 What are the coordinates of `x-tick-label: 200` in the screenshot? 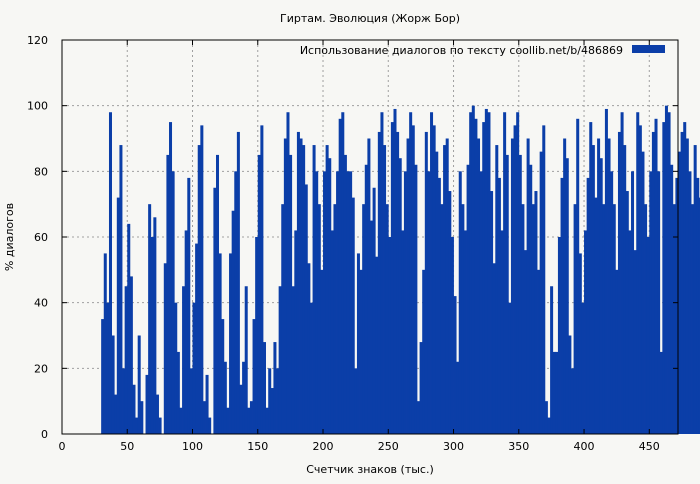 It's located at (323, 446).